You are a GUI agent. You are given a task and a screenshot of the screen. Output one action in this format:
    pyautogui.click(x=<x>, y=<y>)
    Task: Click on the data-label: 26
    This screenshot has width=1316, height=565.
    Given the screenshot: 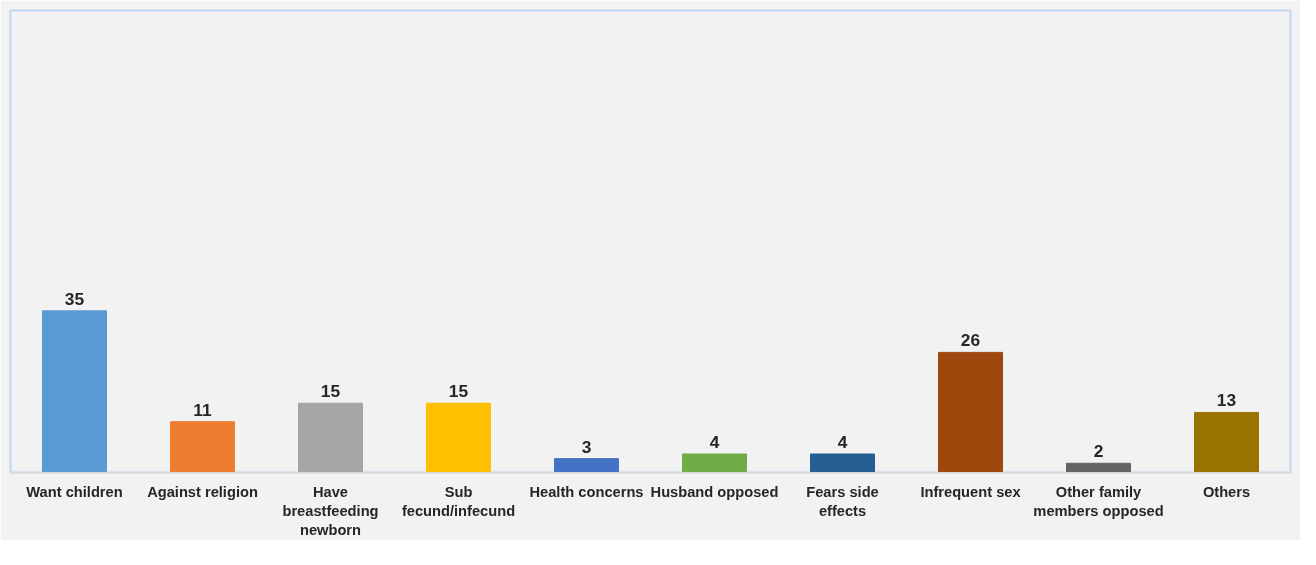 What is the action you would take?
    pyautogui.click(x=970, y=340)
    